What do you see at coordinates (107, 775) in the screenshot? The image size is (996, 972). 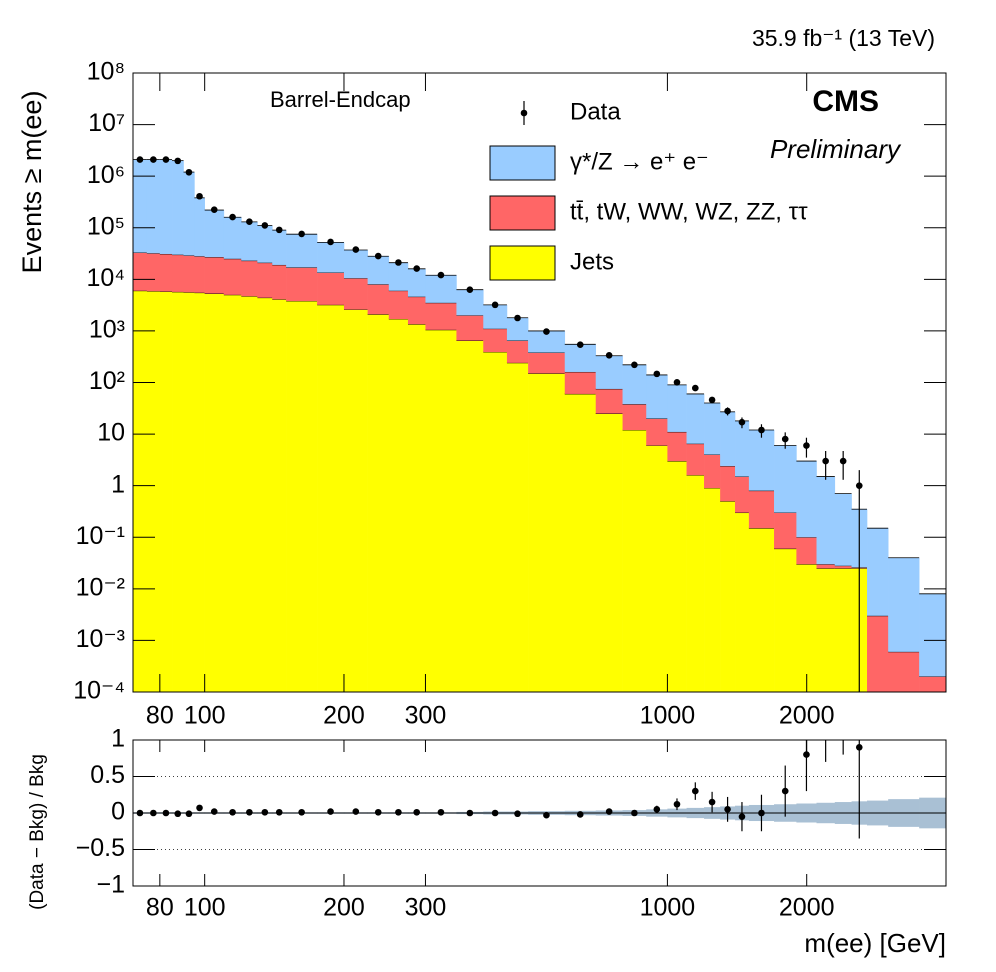 I see `y-tick-label: 0.5` at bounding box center [107, 775].